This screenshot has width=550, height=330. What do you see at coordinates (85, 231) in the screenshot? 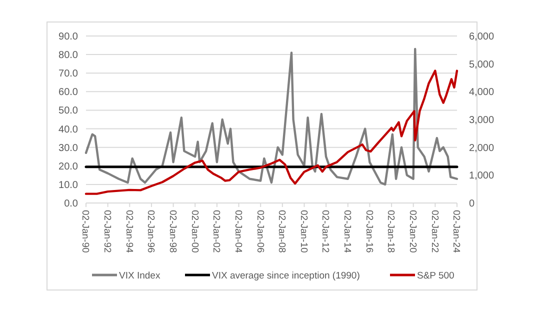
I see `x-tick-label: 02-Jan-90` at bounding box center [85, 231].